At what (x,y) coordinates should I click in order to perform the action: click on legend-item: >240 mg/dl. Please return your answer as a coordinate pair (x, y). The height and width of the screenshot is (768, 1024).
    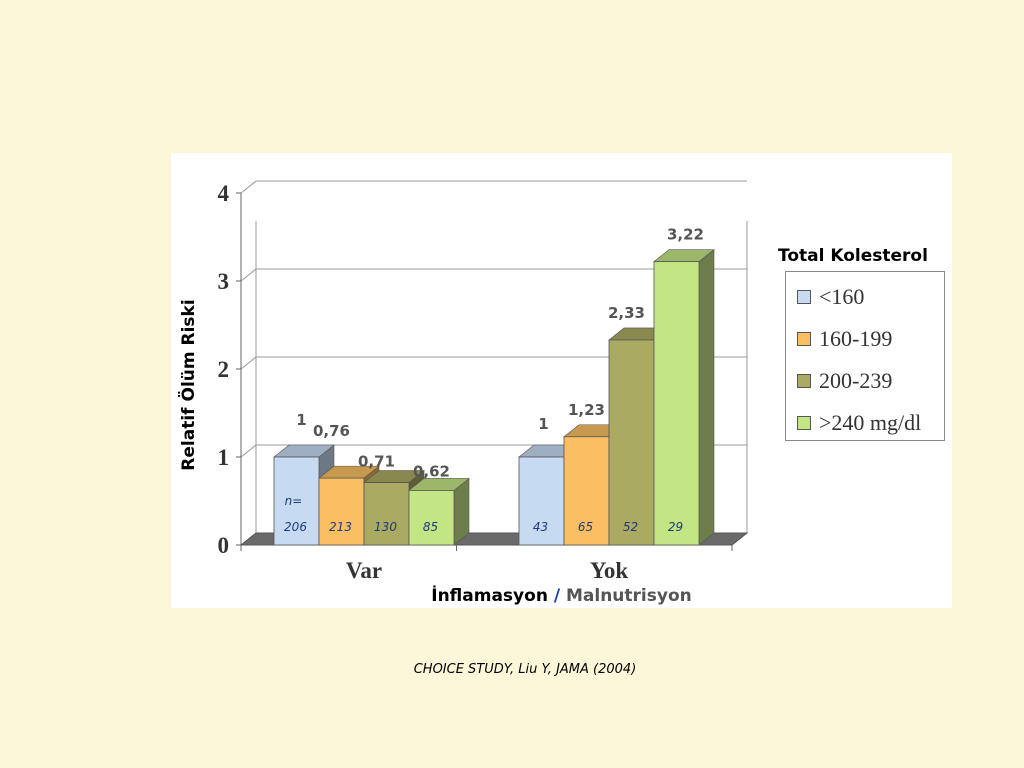
    Looking at the image, I should click on (859, 423).